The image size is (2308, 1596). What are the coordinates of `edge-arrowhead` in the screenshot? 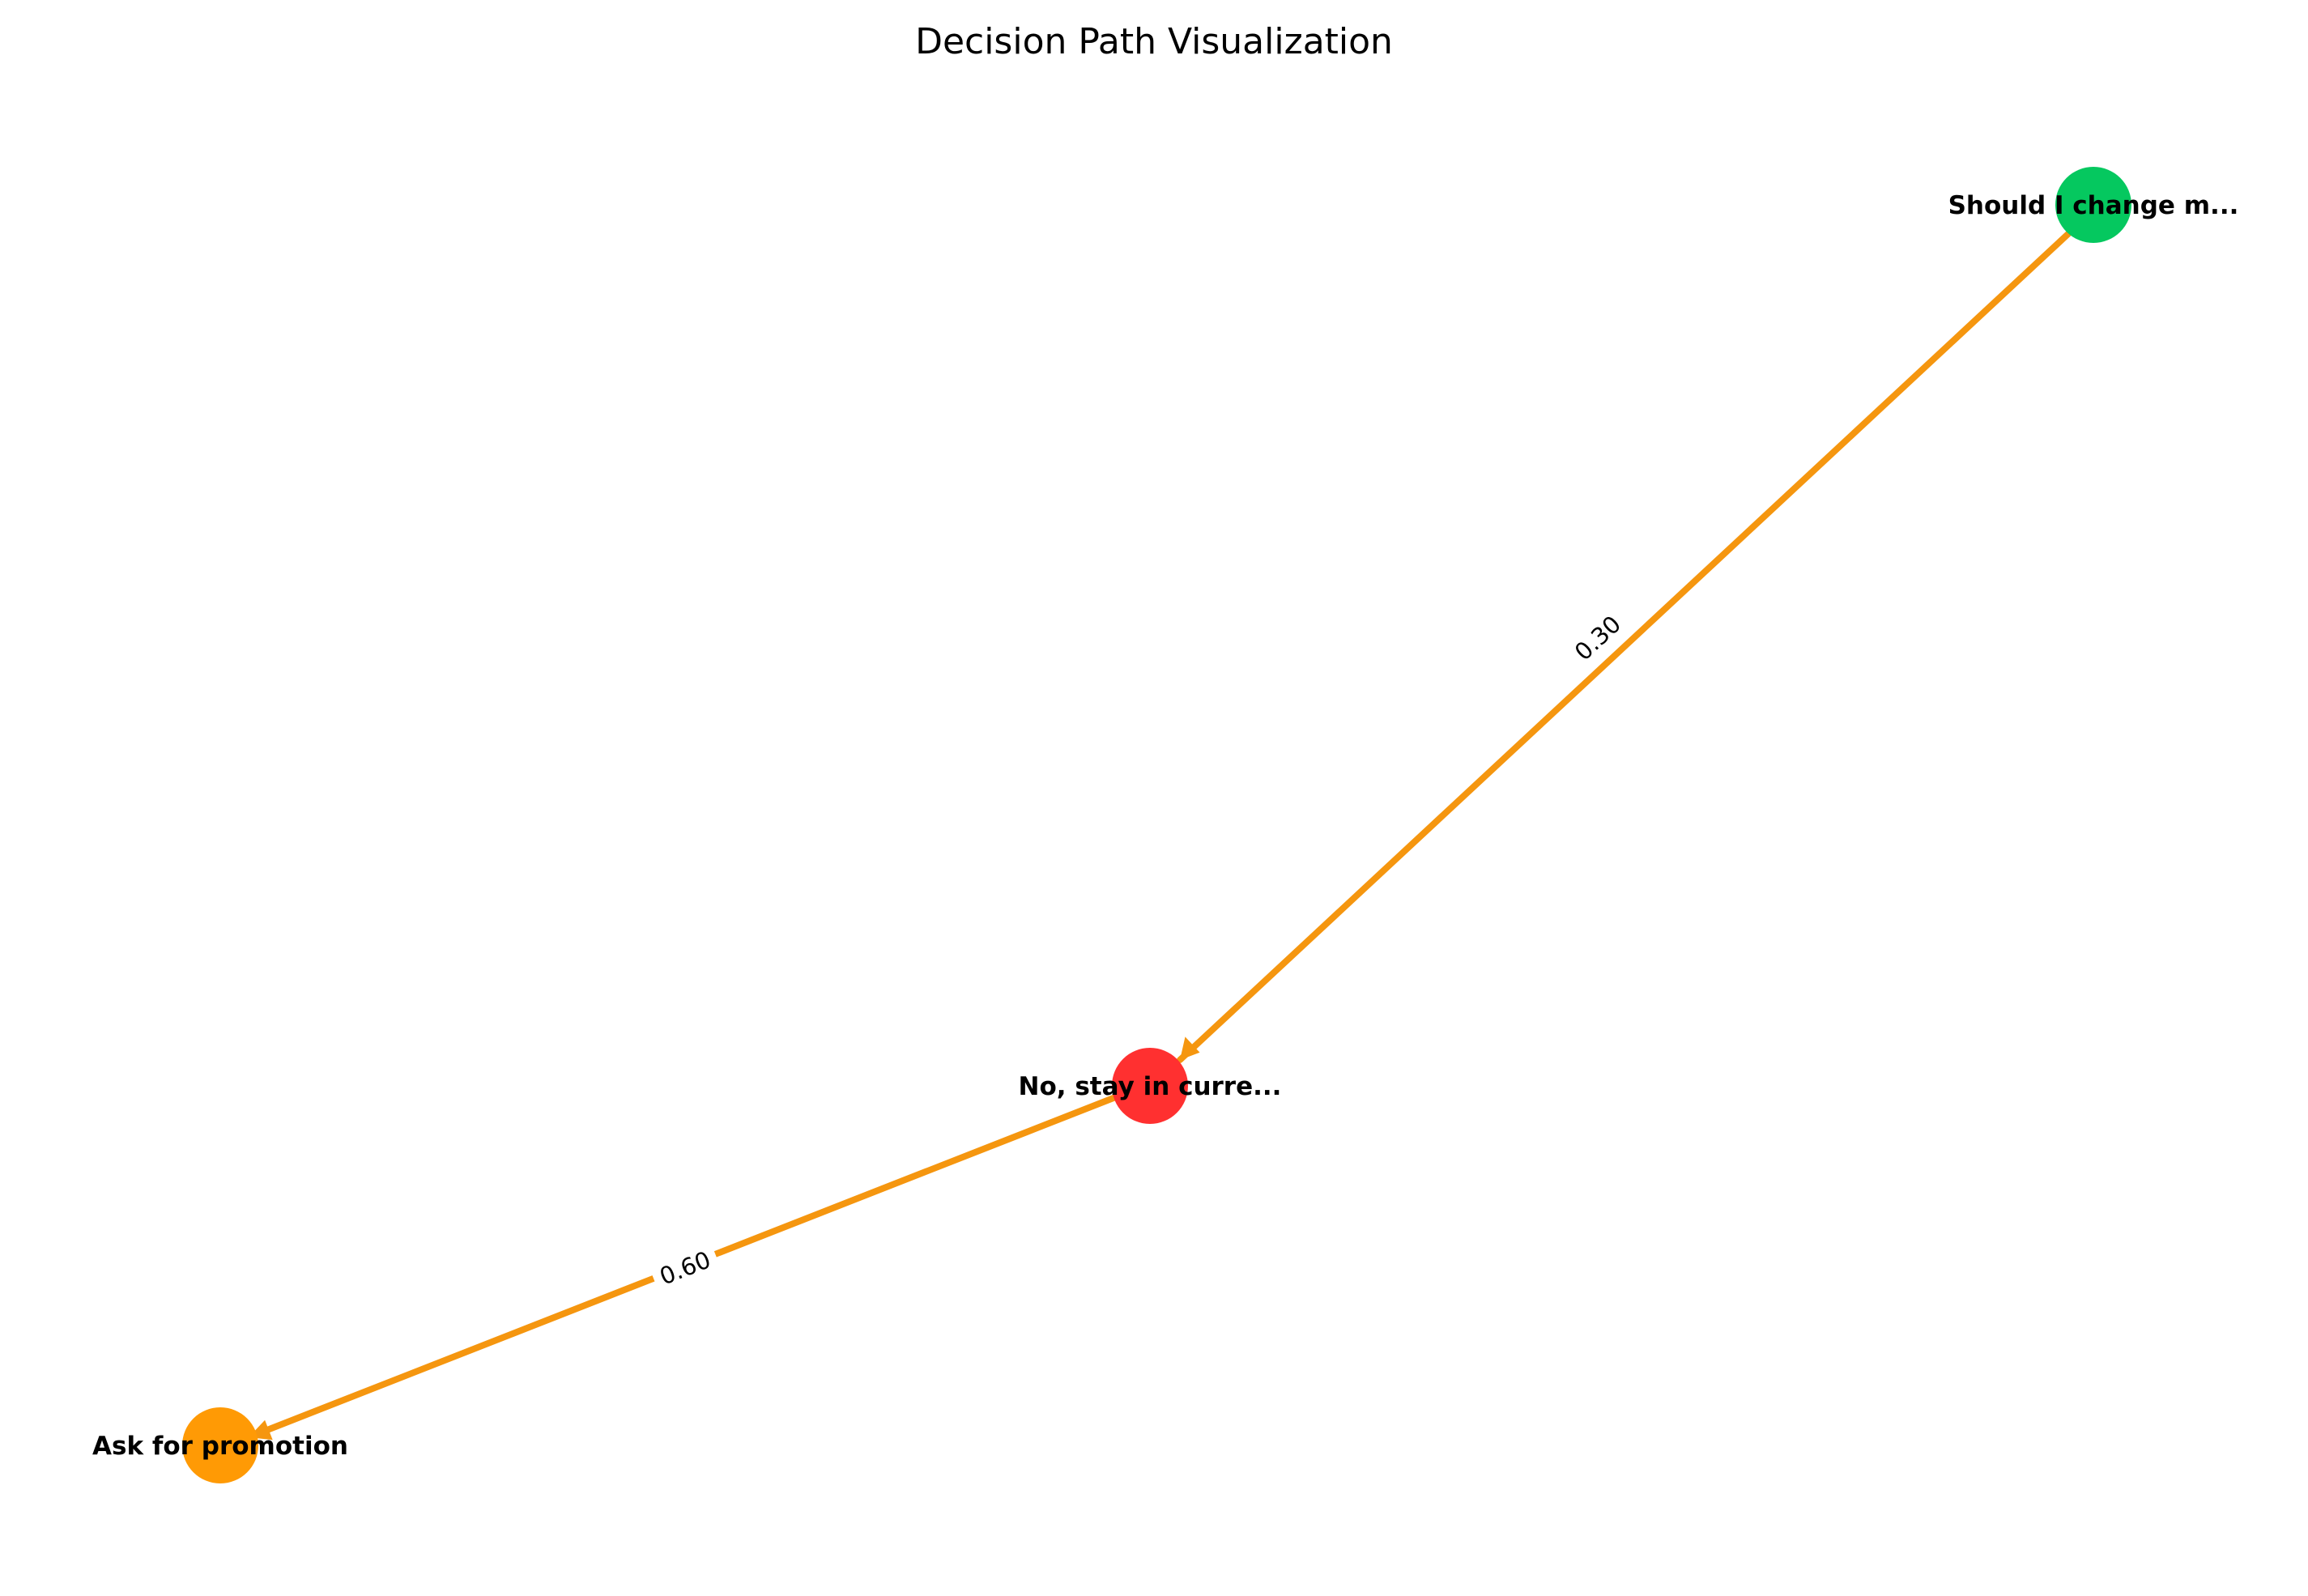 It's located at (1190, 1048).